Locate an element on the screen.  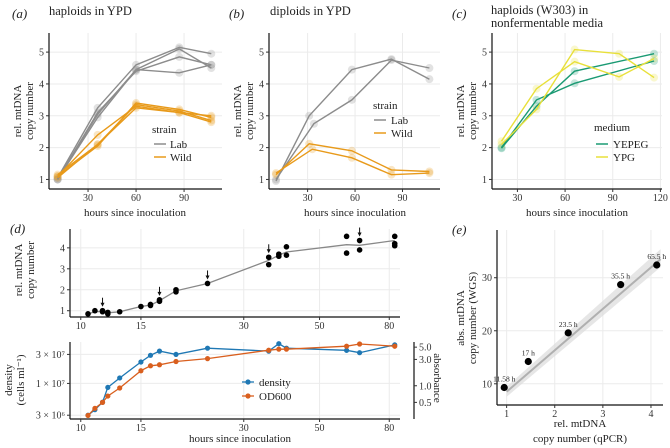
y-tick-label: 5 is located at coordinates (261, 53).